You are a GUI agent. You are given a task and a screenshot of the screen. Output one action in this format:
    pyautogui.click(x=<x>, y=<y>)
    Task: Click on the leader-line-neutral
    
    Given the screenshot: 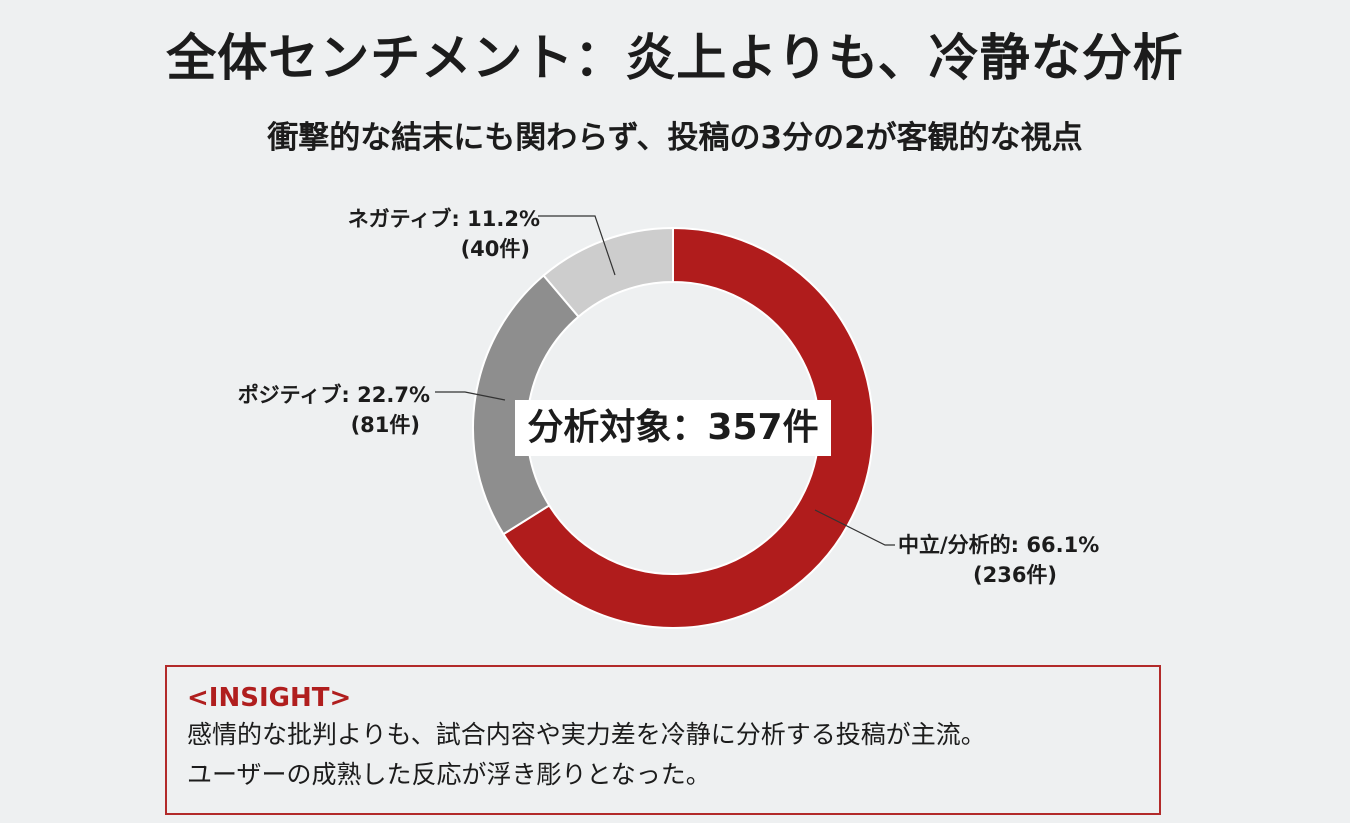 What is the action you would take?
    pyautogui.click(x=854, y=527)
    